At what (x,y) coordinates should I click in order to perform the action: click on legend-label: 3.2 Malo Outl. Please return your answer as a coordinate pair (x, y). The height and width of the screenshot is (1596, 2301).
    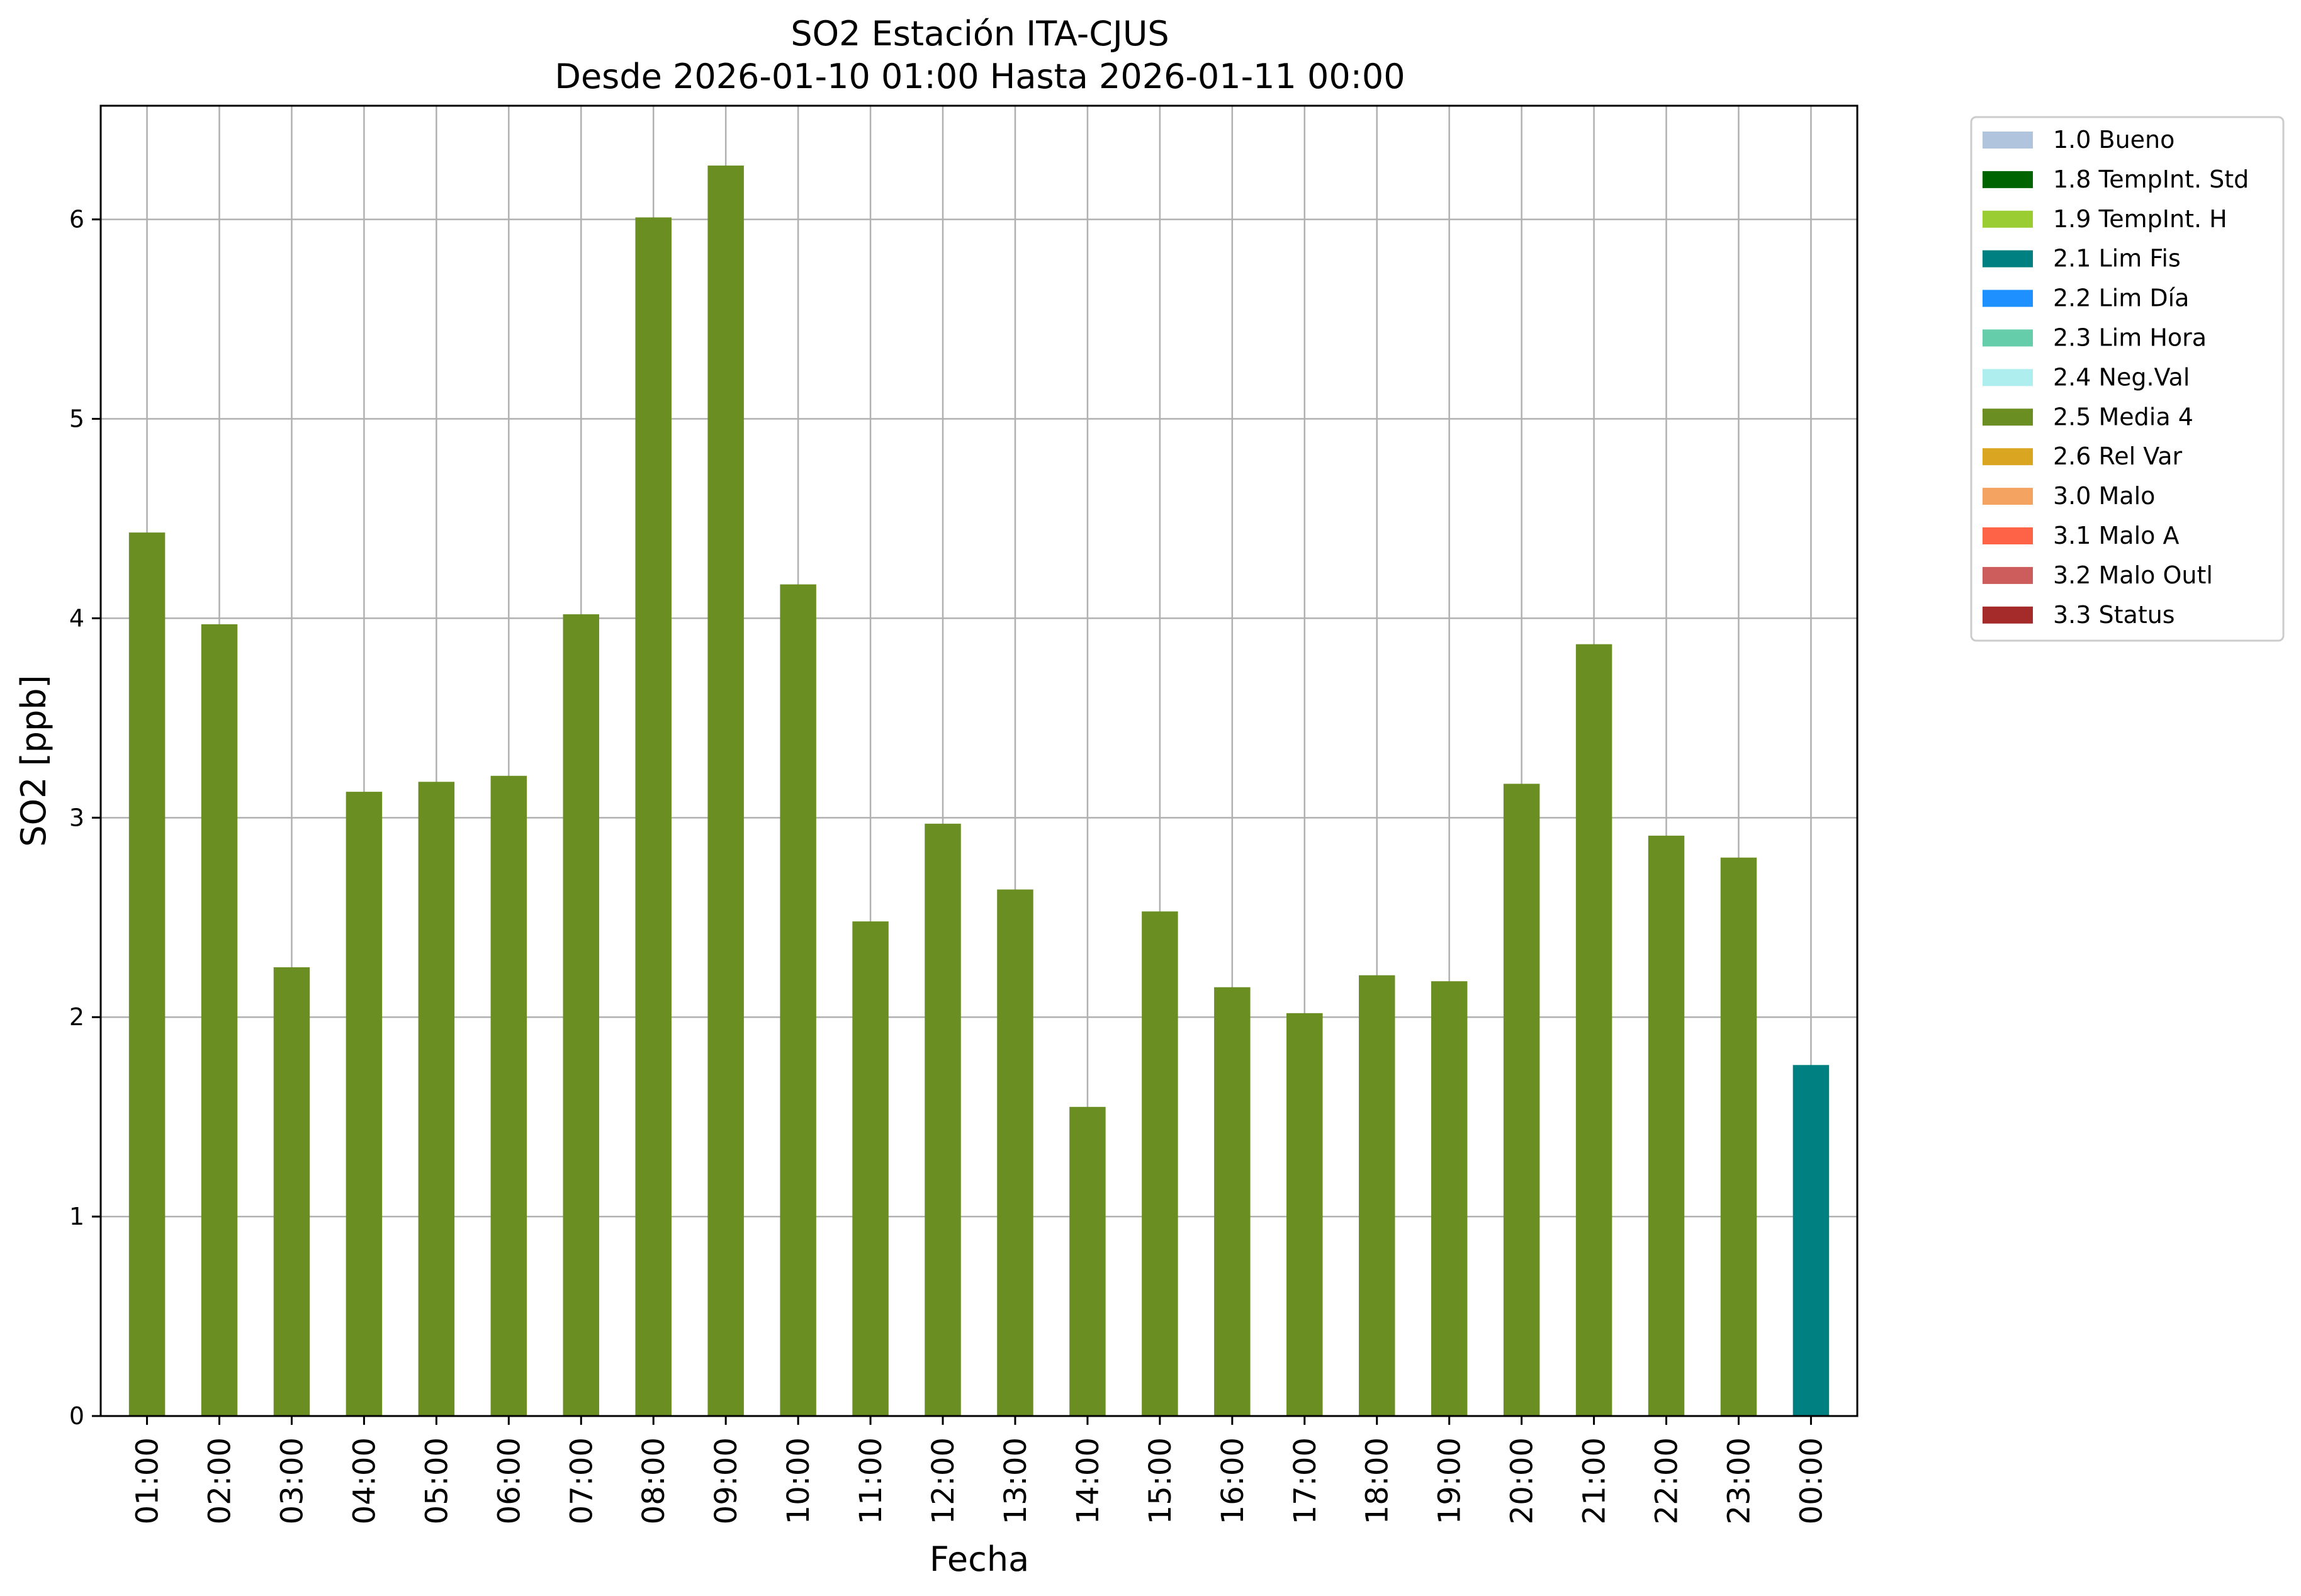
    Looking at the image, I should click on (2133, 575).